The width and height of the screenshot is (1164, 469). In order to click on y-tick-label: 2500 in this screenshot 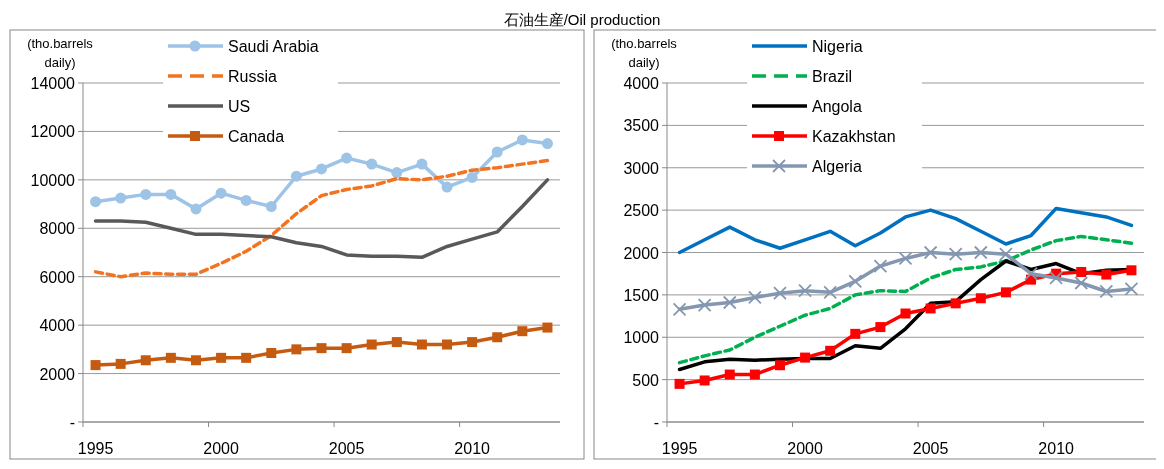, I will do `click(641, 211)`.